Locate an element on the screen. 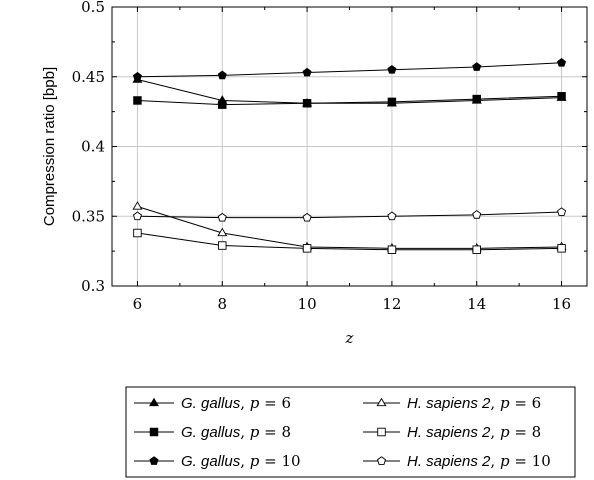 The width and height of the screenshot is (594, 480). legend-entry-5: G. gallus, p = 10 is located at coordinates (217, 461).